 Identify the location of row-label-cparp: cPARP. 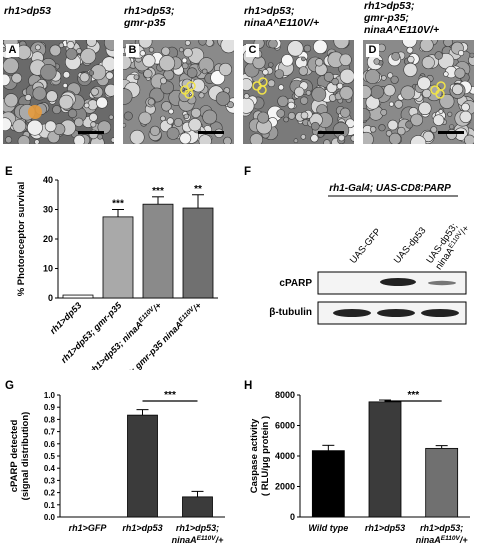
(295, 283).